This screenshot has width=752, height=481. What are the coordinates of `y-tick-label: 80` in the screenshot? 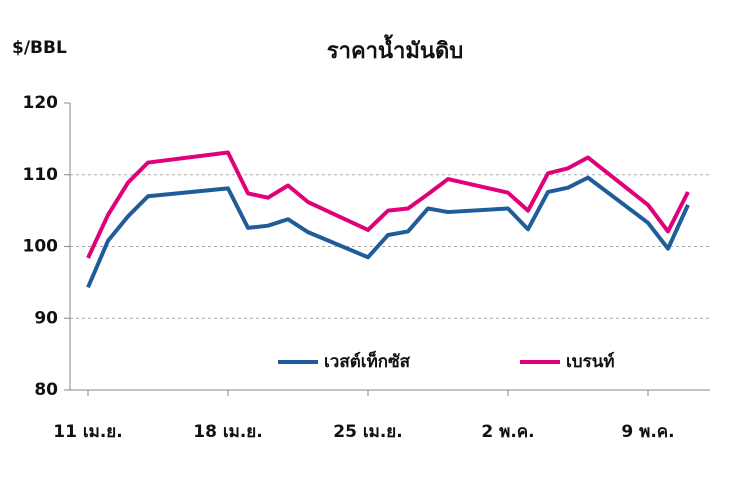 It's located at (46, 390).